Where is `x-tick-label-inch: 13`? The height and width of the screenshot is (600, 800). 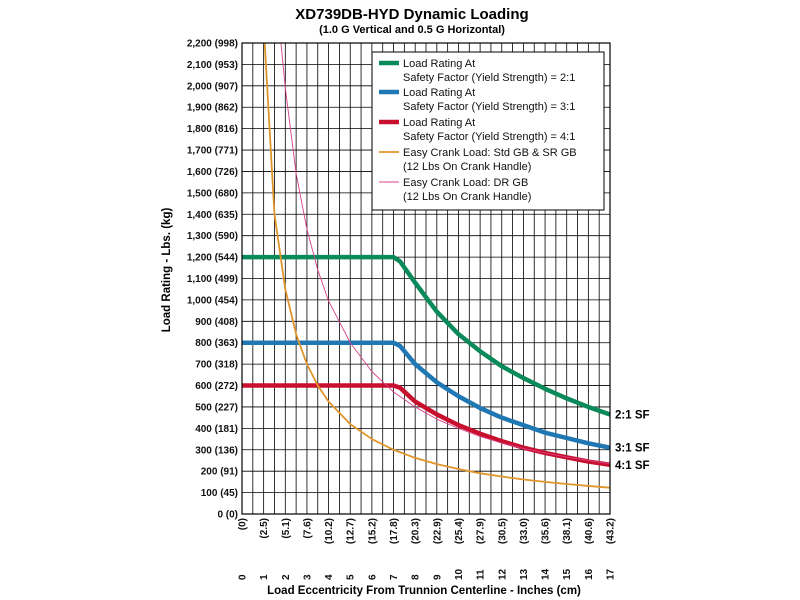
x-tick-label-inch: 13 is located at coordinates (524, 574).